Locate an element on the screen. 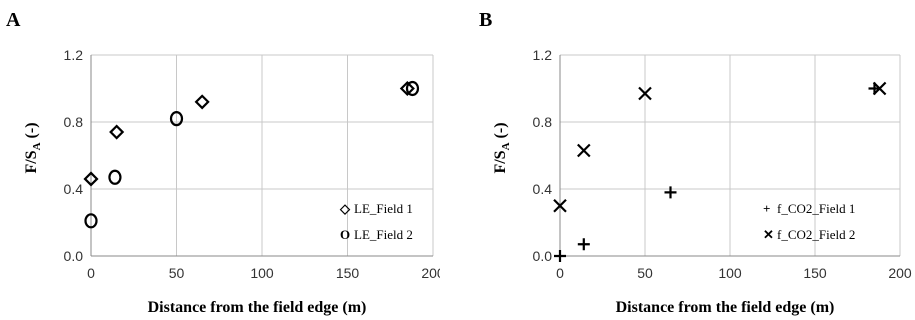 This screenshot has width=915, height=320. legend-marker-x: ✕ is located at coordinates (768, 234).